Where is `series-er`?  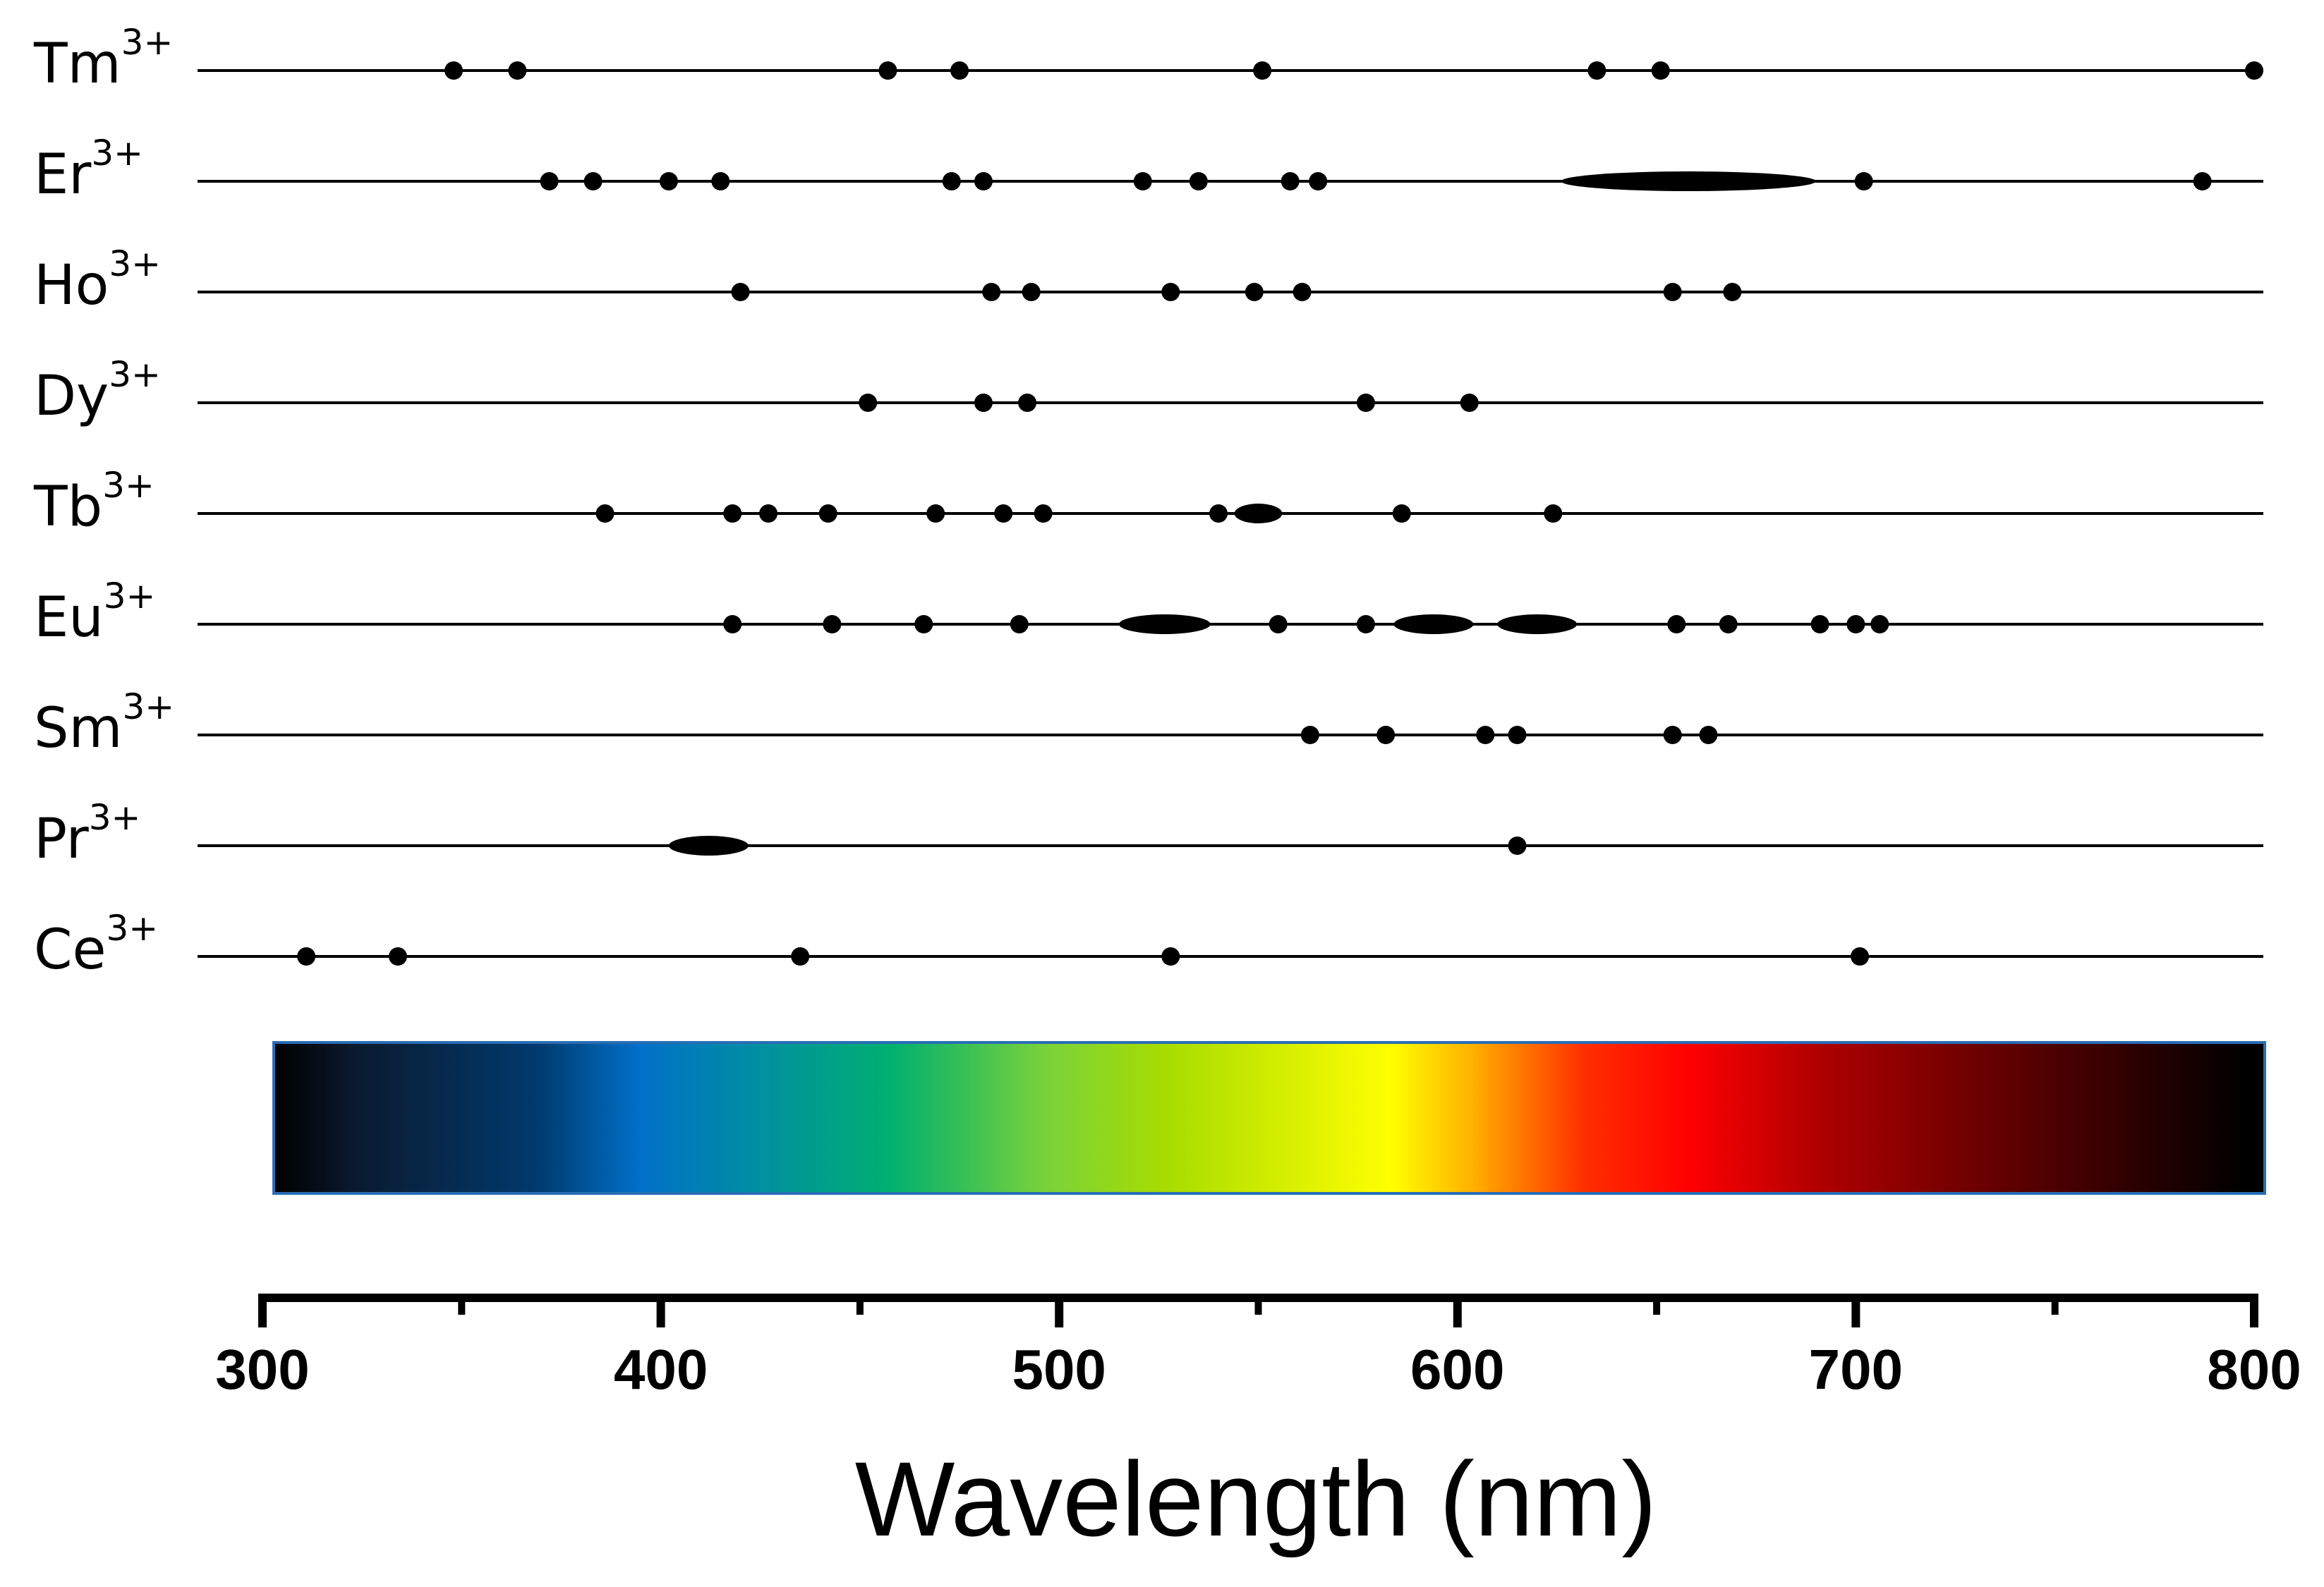
series-er is located at coordinates (1230, 181).